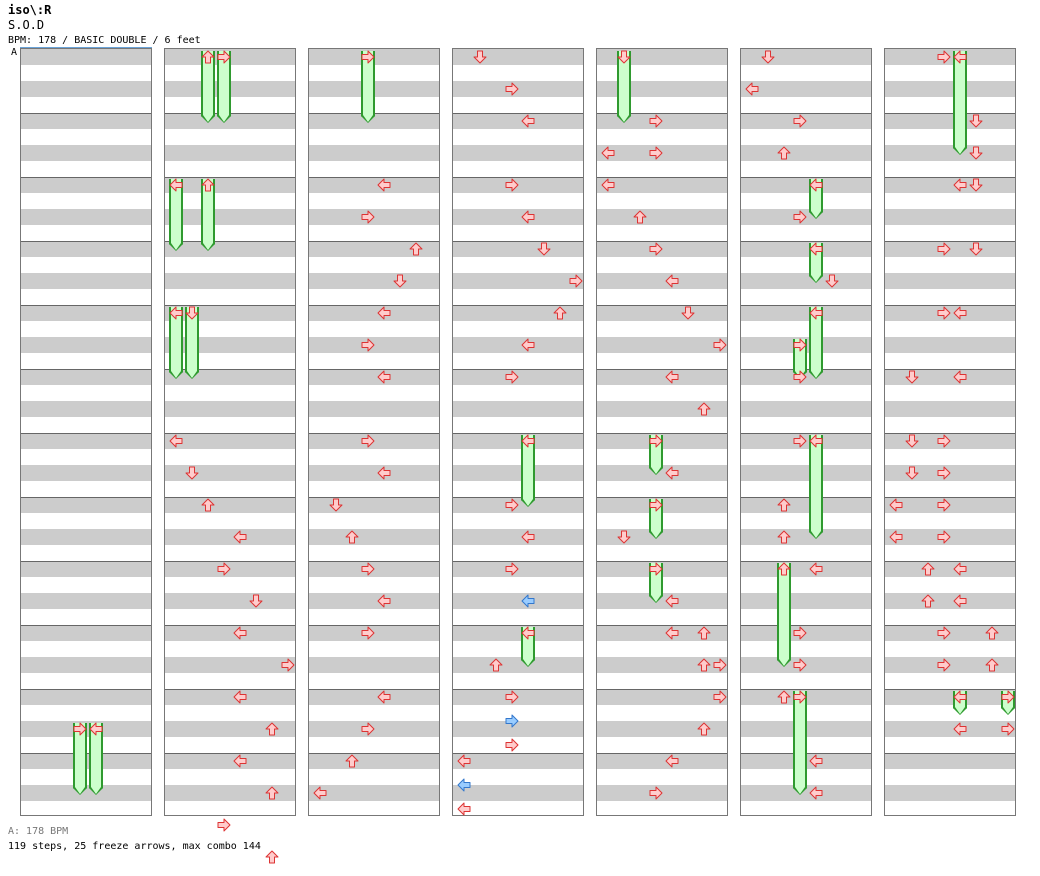 The width and height of the screenshot is (1040, 876). What do you see at coordinates (38, 831) in the screenshot?
I see `bpm-summary: A: 178 BPM` at bounding box center [38, 831].